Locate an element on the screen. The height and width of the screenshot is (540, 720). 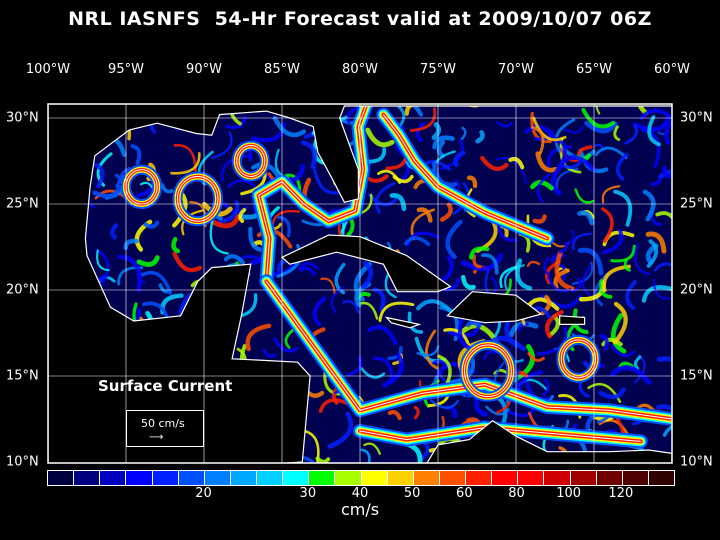
caribbean-current is located at coordinates (468, 350).